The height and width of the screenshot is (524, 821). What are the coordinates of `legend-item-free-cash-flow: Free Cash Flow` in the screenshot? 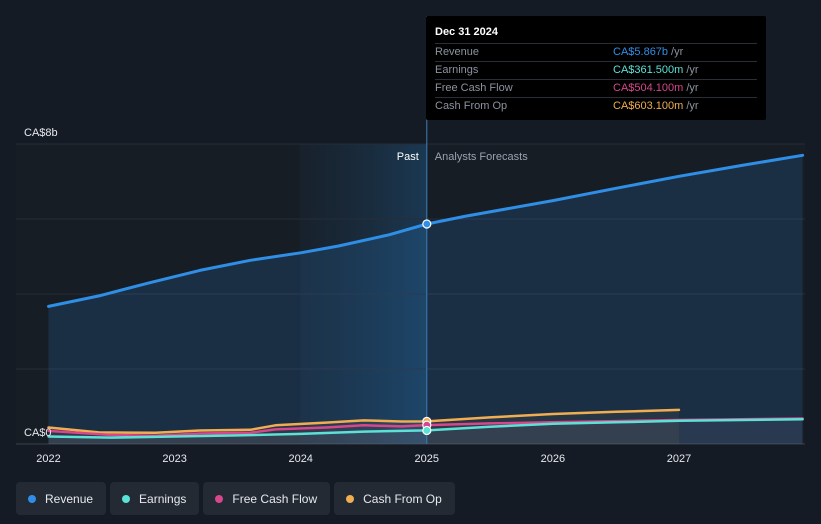 It's located at (267, 498).